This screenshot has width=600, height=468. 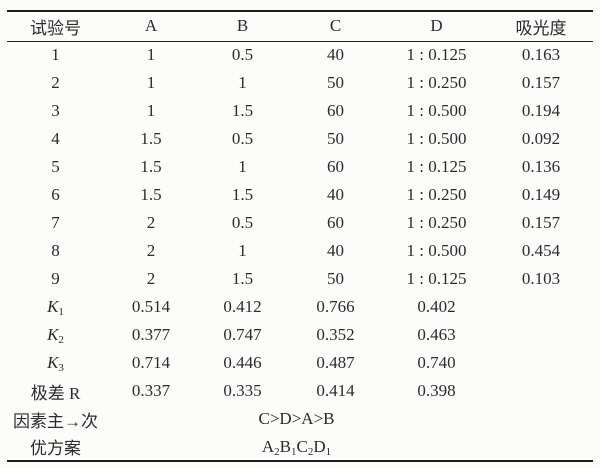 What do you see at coordinates (322, 447) in the screenshot?
I see `optimal-part-d: D1` at bounding box center [322, 447].